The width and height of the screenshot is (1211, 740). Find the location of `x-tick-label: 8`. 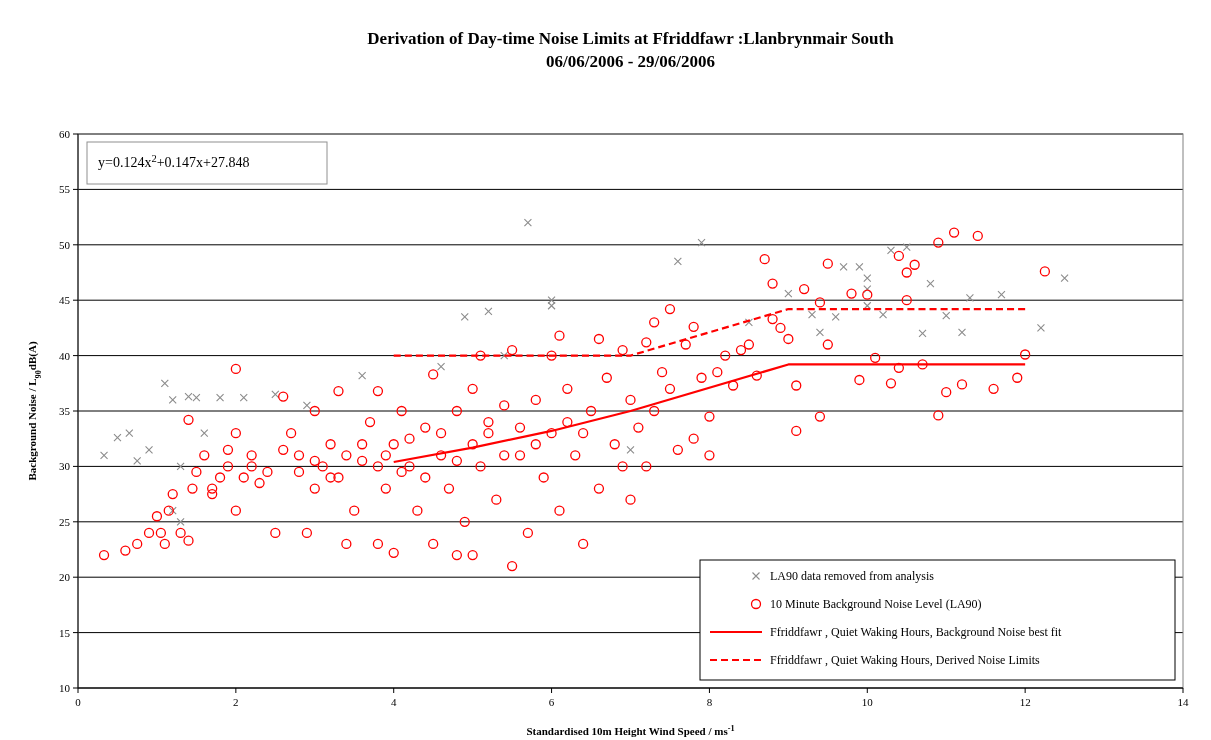

x-tick-label: 8 is located at coordinates (709, 702).